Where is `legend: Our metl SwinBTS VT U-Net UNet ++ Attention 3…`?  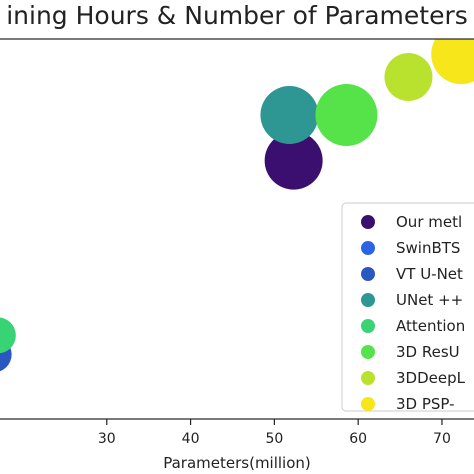 legend: Our metl SwinBTS VT U-Net UNet ++ Attention 3… is located at coordinates (407, 307).